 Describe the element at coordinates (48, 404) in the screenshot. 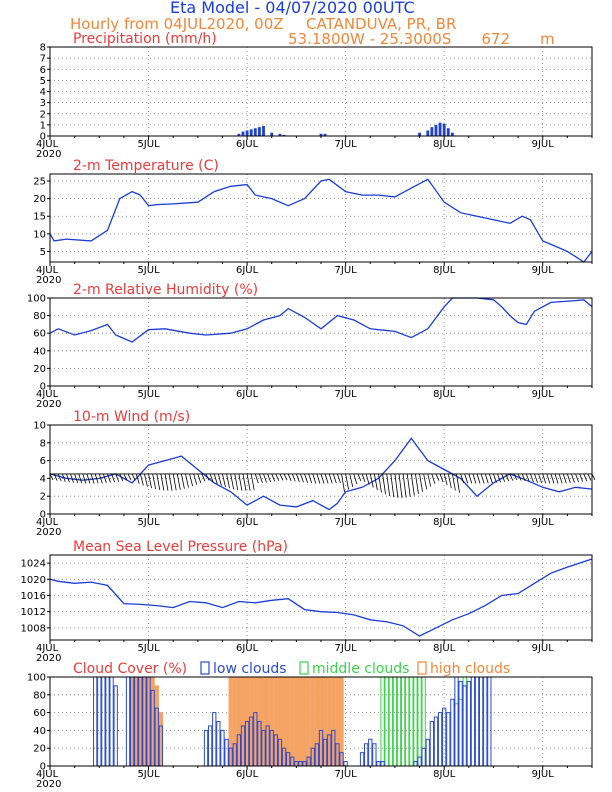

I see `rh-year-label: 2020` at that location.